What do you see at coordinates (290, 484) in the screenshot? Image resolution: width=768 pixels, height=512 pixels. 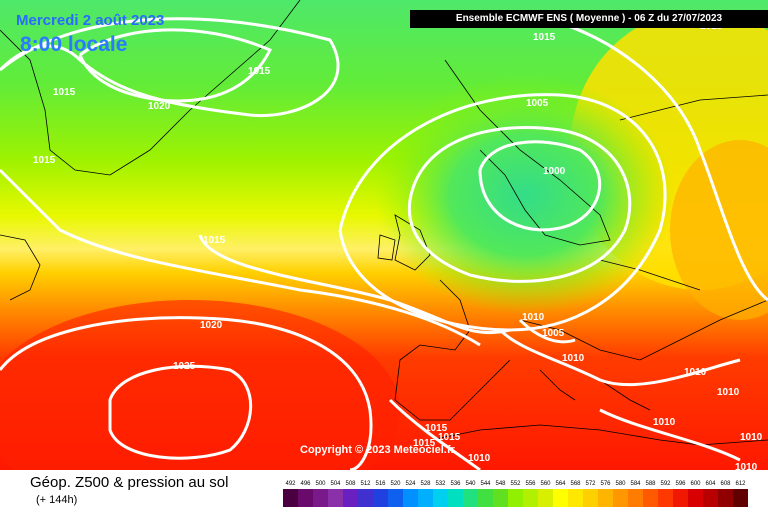 I see `legend-value-label: 492` at bounding box center [290, 484].